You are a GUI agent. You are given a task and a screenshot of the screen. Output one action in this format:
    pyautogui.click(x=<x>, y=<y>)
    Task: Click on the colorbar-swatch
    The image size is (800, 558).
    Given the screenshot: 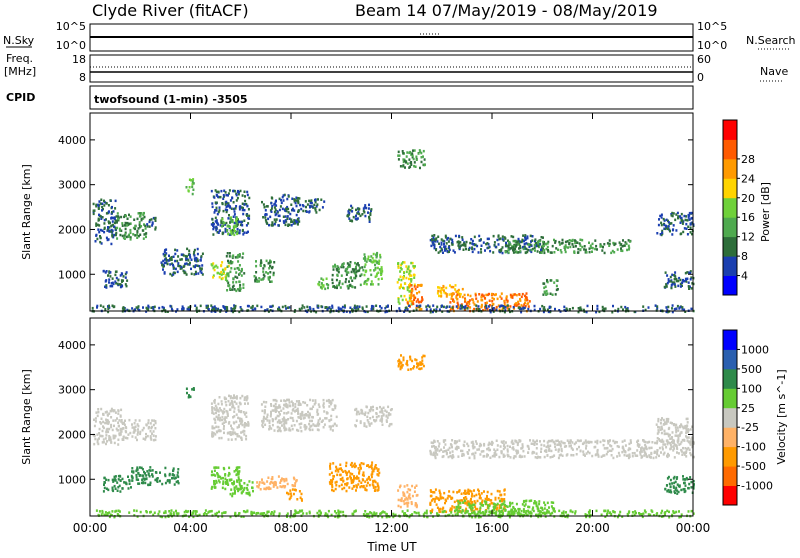 What is the action you would take?
    pyautogui.click(x=730, y=247)
    